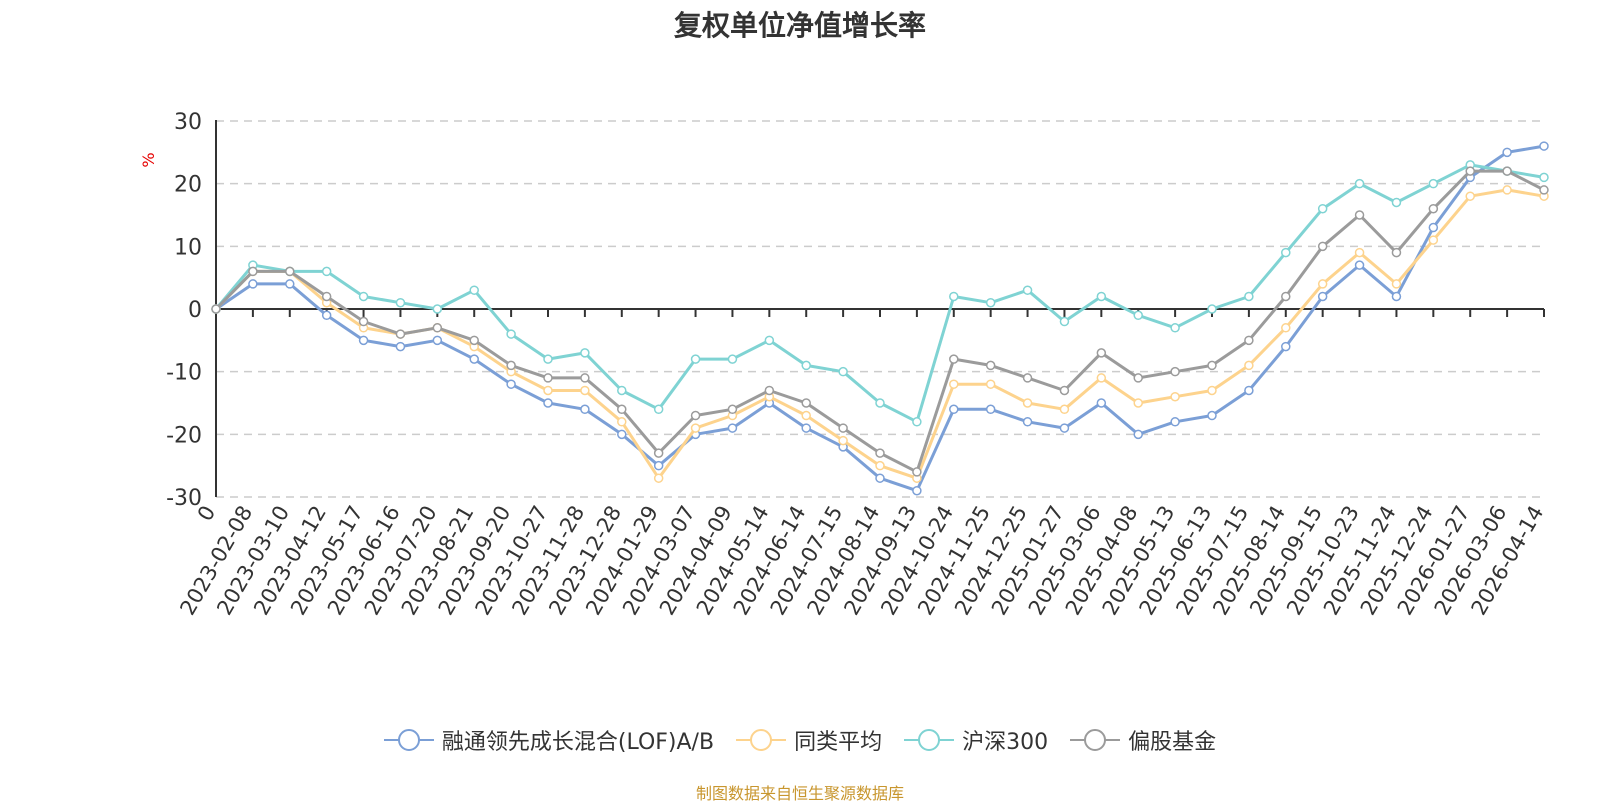  I want to click on legend-item-fund: 融通领先成长混合(LOF)A/B, so click(549, 740).